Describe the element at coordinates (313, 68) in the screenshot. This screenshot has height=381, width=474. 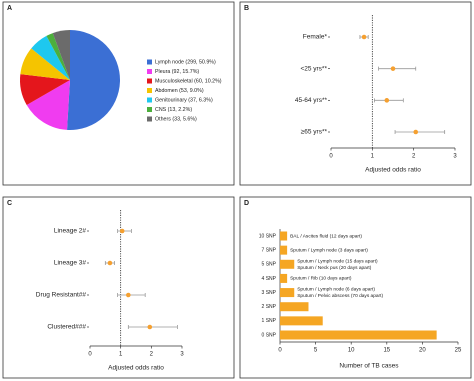
I see `y-tick-label: <25 yrs**` at that location.